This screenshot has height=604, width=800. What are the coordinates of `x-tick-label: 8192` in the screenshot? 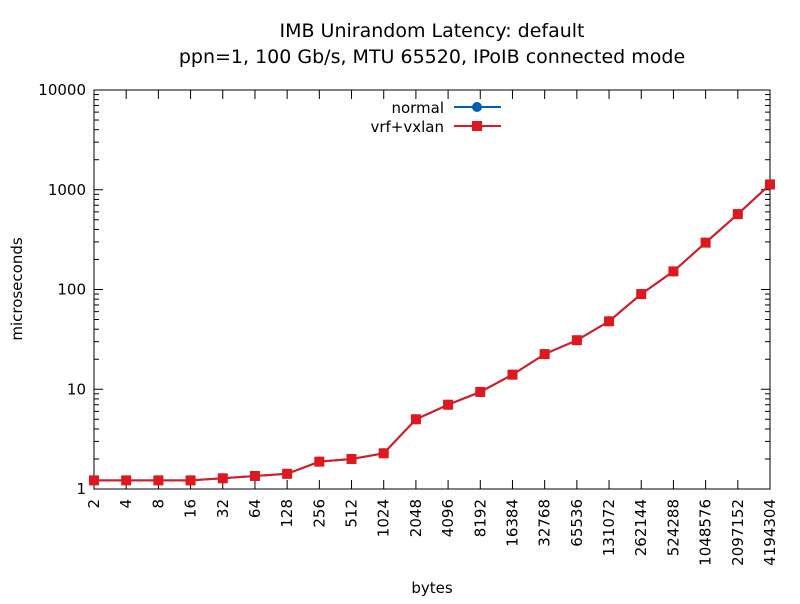 It's located at (480, 518).